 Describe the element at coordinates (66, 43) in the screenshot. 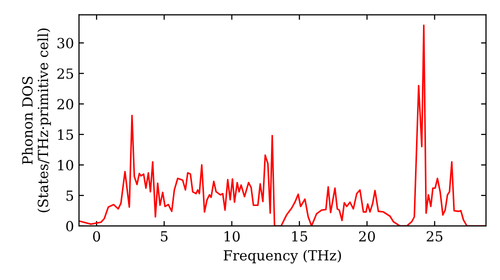

I see `y-tick-label: 30` at that location.